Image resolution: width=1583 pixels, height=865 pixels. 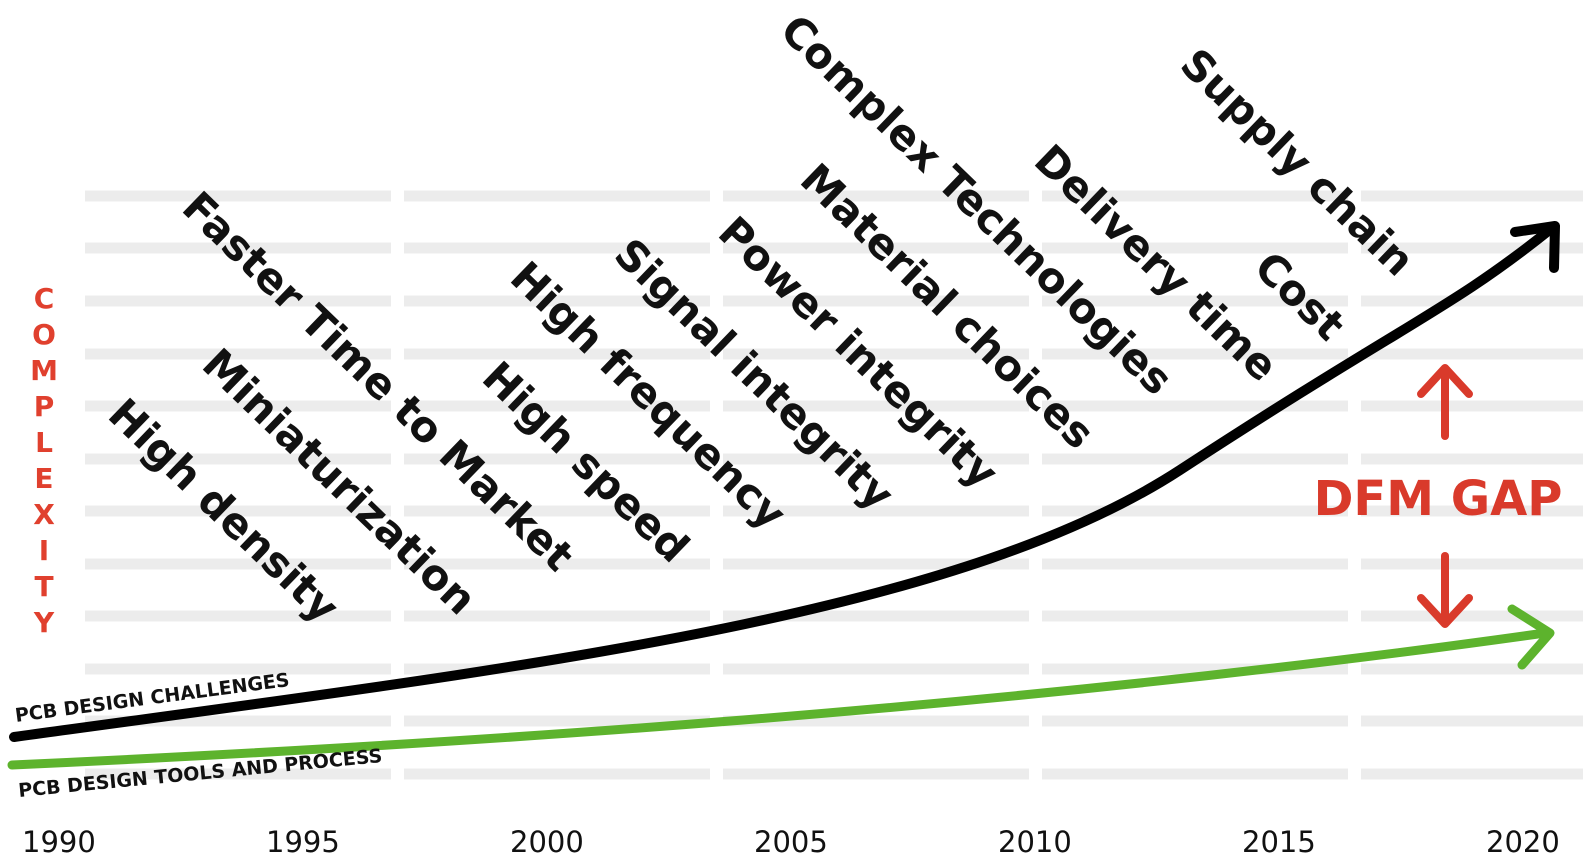 I want to click on year-axis: 1990 1995 2000 2005 2010 2015 2020, so click(x=791, y=842).